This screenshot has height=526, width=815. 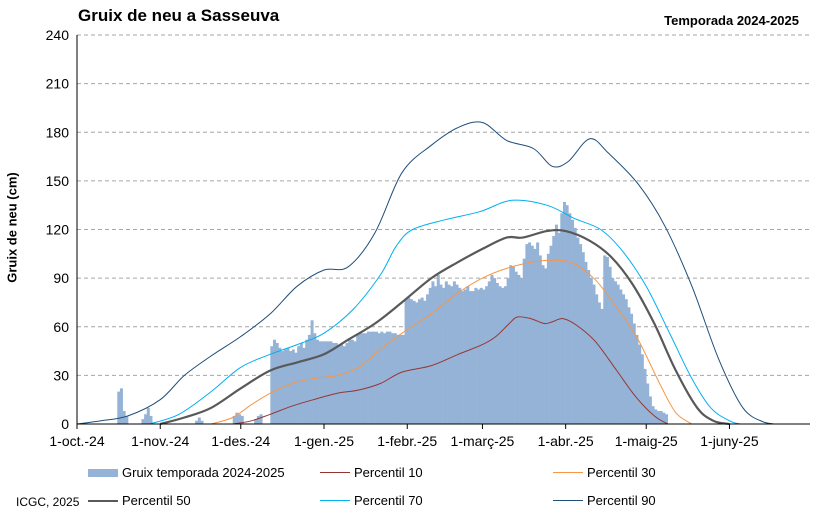 I want to click on season-label: Temporada 2024-2025, so click(x=731, y=20).